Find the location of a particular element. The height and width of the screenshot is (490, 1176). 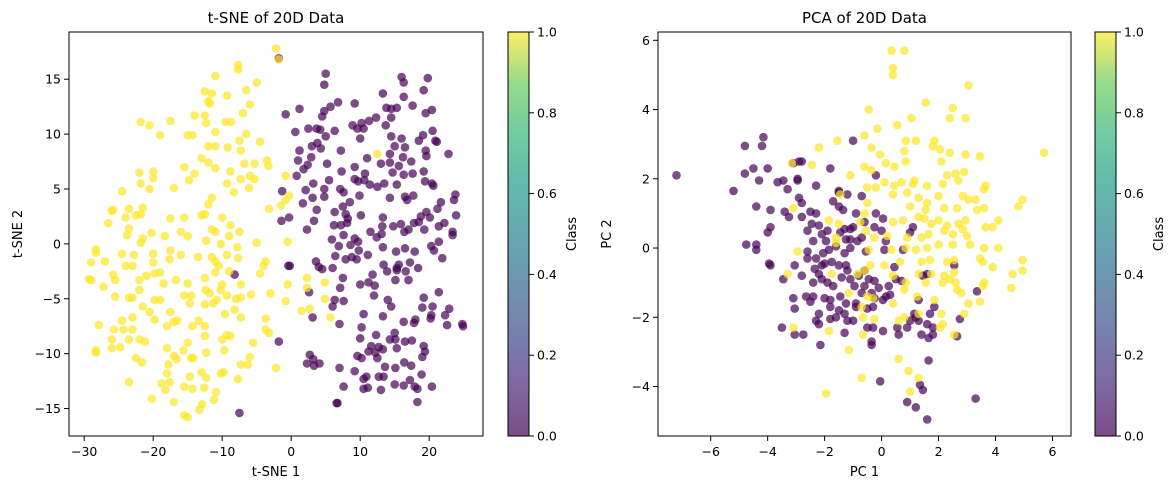

y-tick-label: 0 is located at coordinates (57, 243).